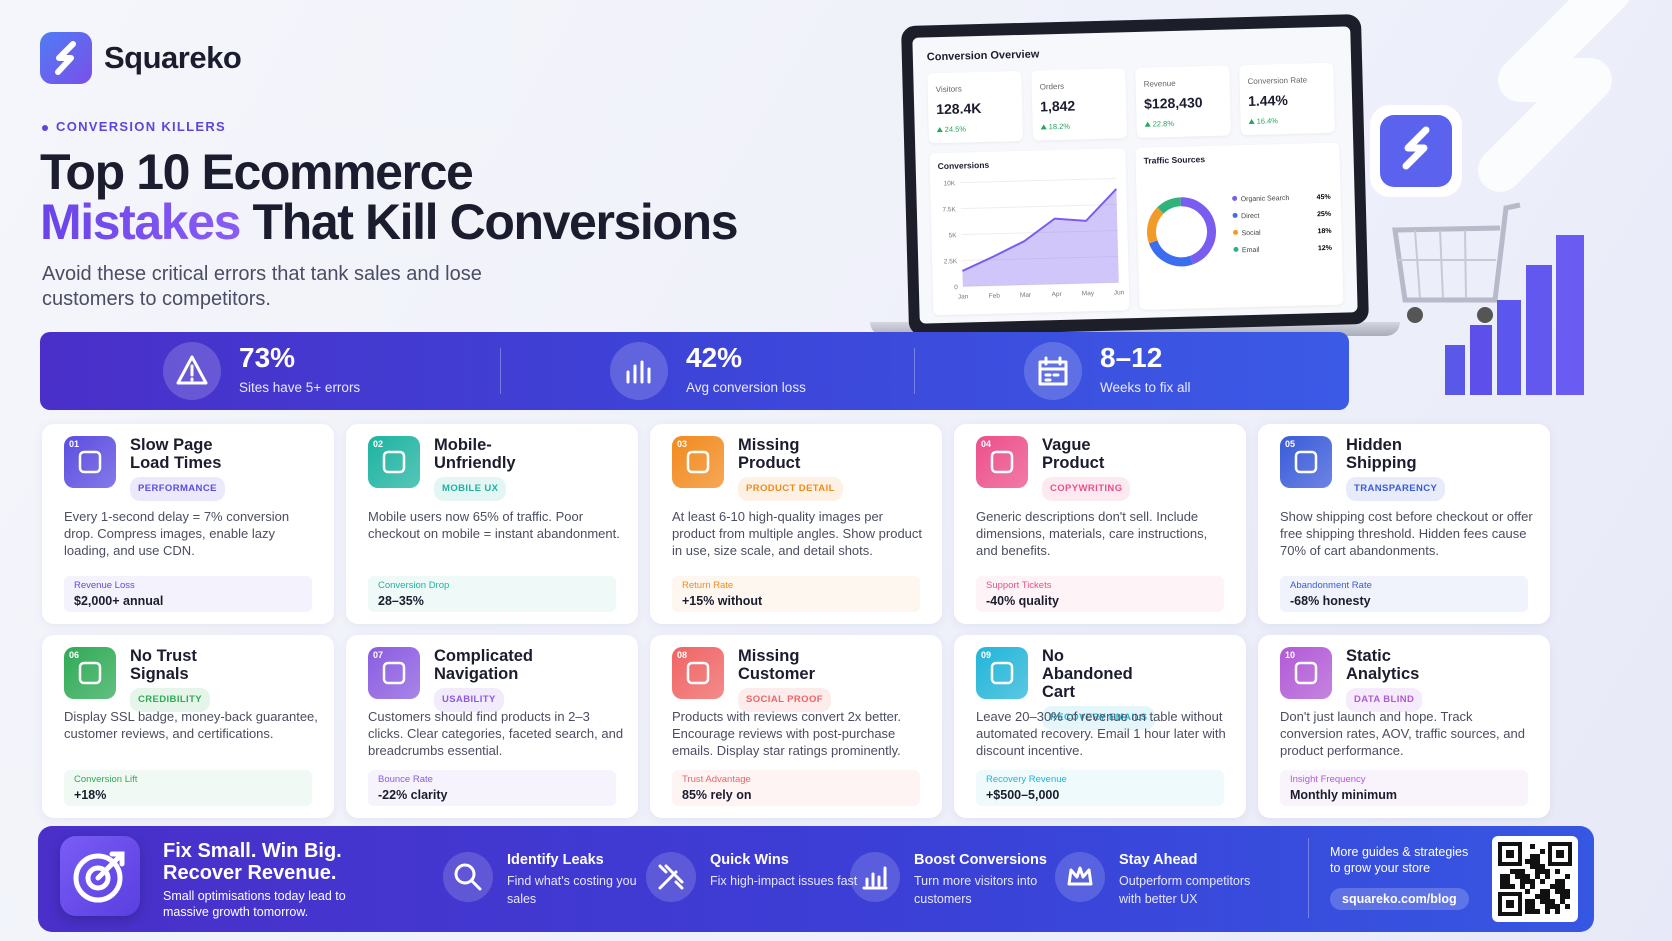 The width and height of the screenshot is (1672, 941). Describe the element at coordinates (1331, 585) in the screenshot. I see `metric-label: Abandonment Rate` at that location.